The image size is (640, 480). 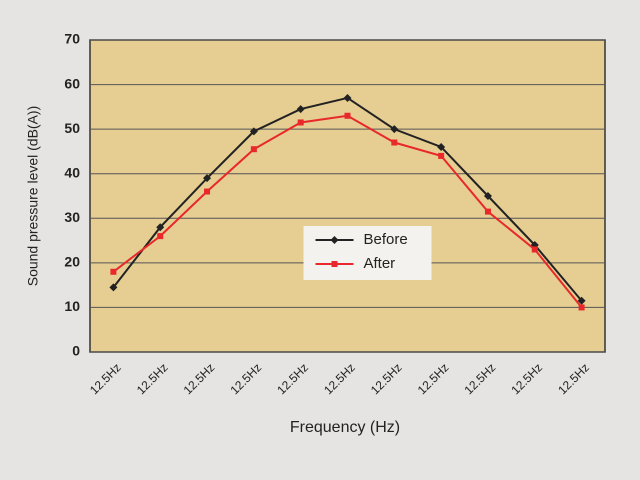 What do you see at coordinates (72, 262) in the screenshot?
I see `y-tick-label: 20` at bounding box center [72, 262].